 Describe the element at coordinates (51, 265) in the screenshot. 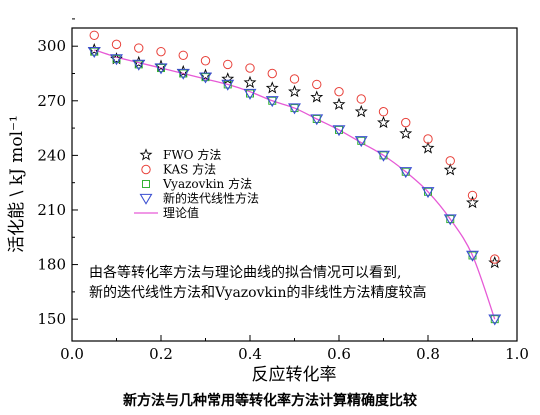

I see `y-tick-label: 180` at that location.